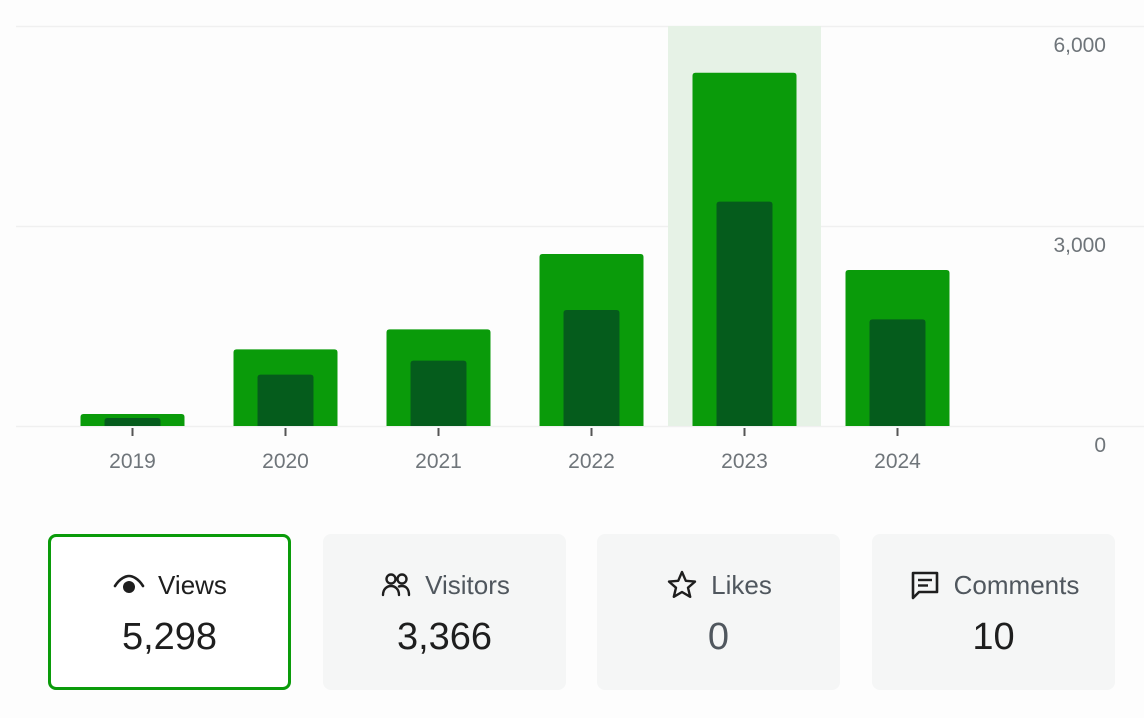 The height and width of the screenshot is (718, 1144). What do you see at coordinates (169, 637) in the screenshot?
I see `views-value: 5,298` at bounding box center [169, 637].